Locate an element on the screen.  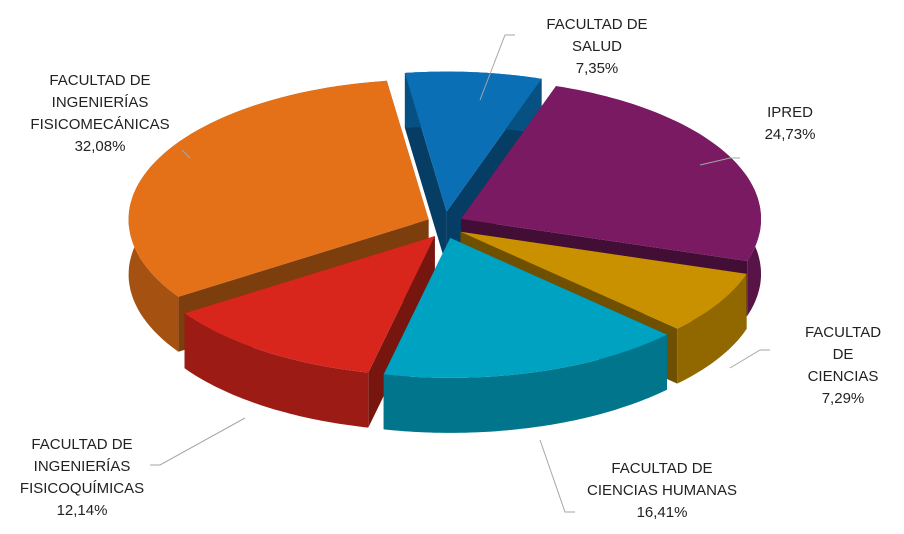
category-label: FACULTAD DE SALUD is located at coordinates (597, 35).